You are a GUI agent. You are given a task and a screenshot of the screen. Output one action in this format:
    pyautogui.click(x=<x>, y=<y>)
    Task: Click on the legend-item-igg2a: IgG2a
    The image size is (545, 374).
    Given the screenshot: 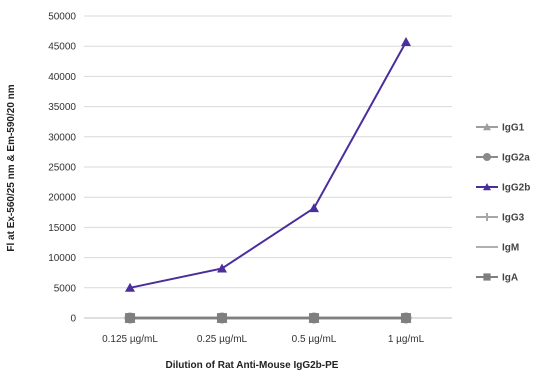 What is the action you would take?
    pyautogui.click(x=503, y=158)
    